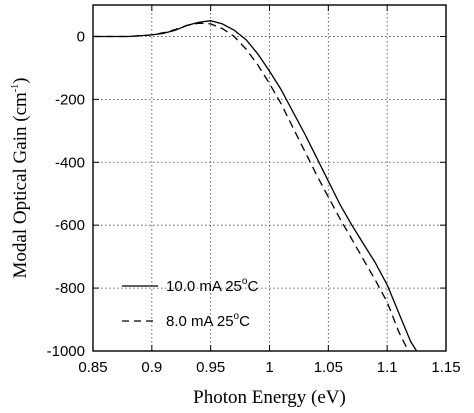 The height and width of the screenshot is (413, 474). Describe the element at coordinates (70, 225) in the screenshot. I see `y-tick-label: -600` at that location.